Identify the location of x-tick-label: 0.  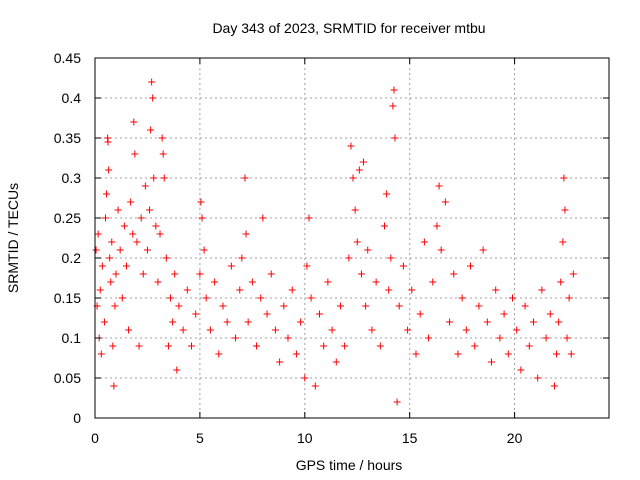
(95, 438).